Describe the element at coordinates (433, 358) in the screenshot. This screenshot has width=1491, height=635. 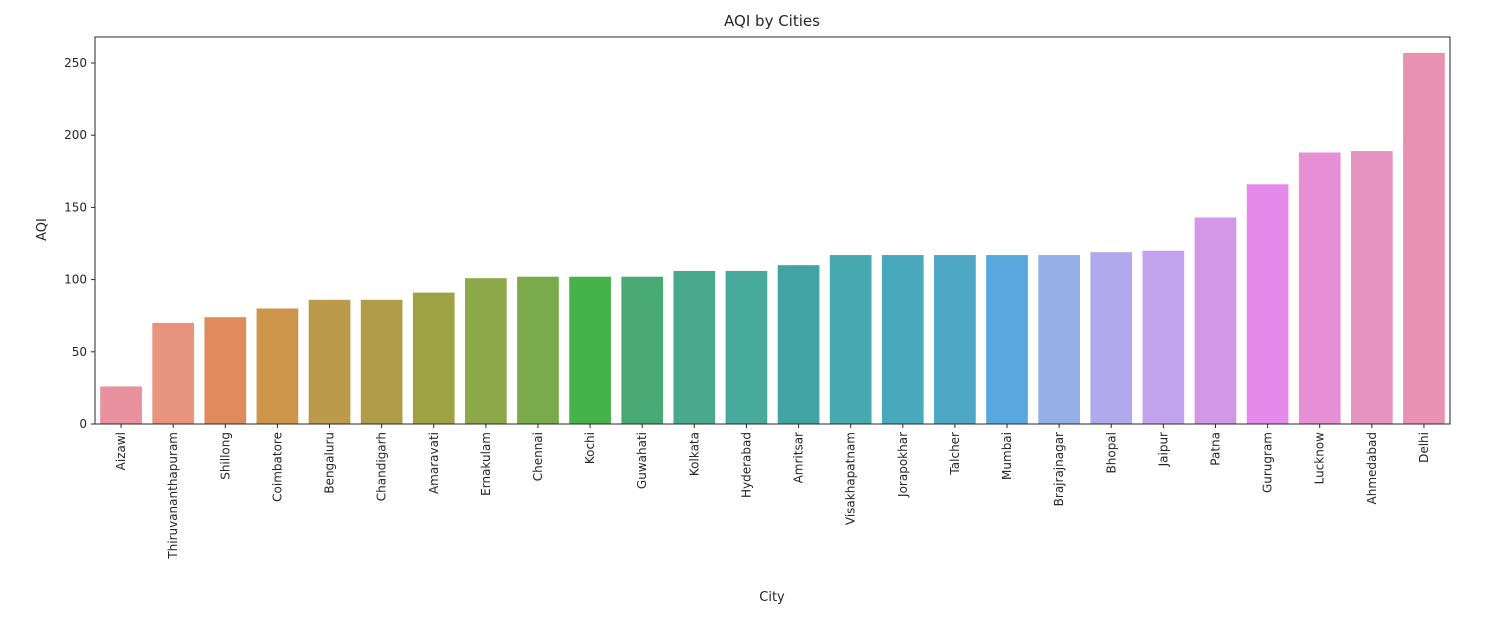
I see `bar-amaravati` at that location.